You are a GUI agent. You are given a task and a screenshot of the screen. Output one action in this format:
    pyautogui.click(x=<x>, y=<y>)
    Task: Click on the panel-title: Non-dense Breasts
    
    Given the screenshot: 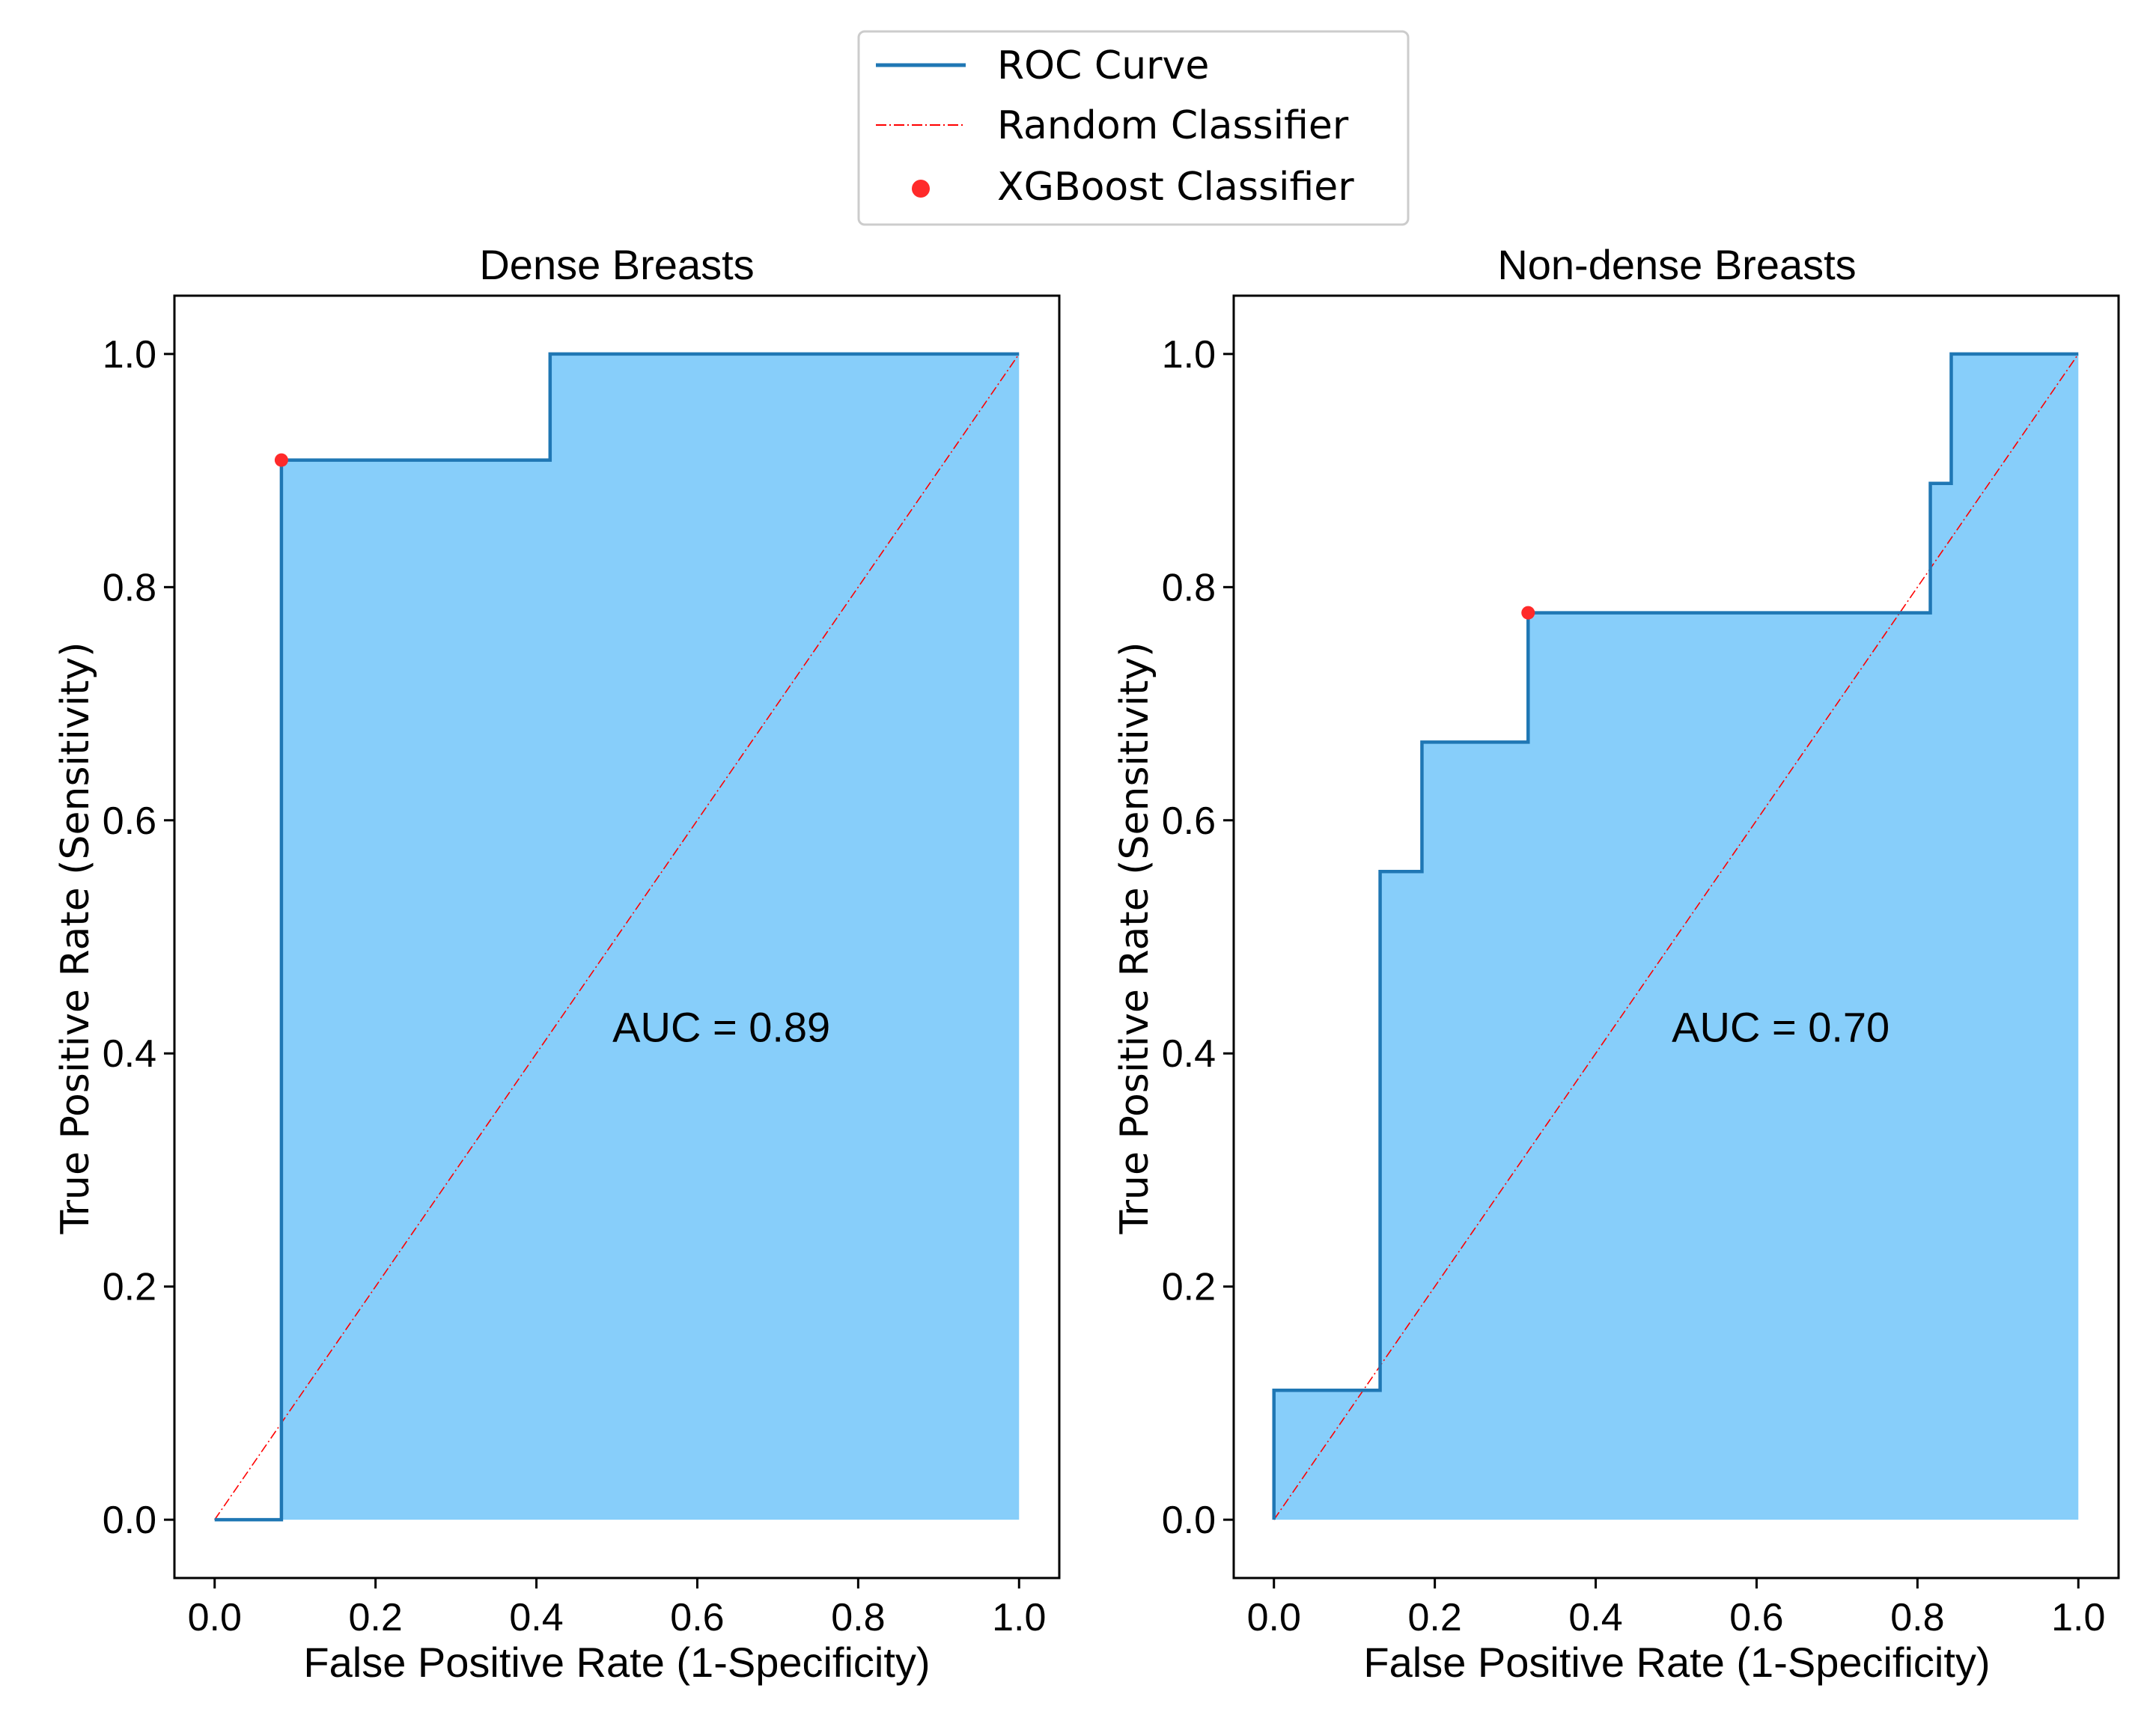 What is the action you would take?
    pyautogui.click(x=1676, y=264)
    